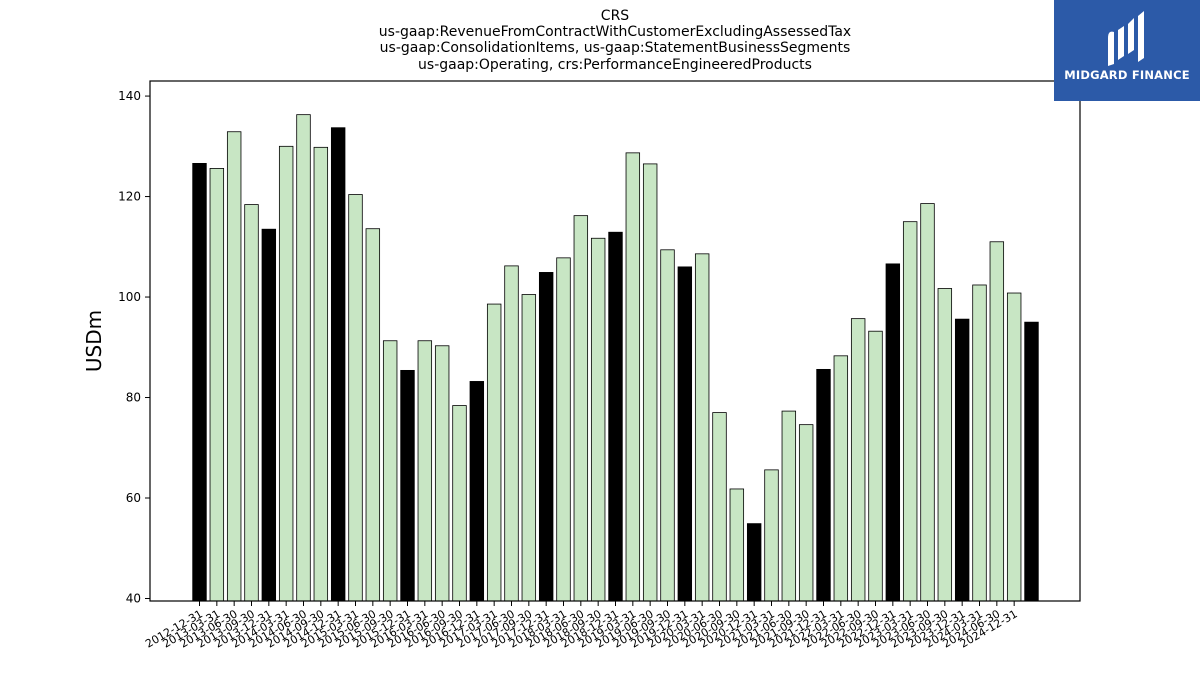 The width and height of the screenshot is (1200, 675). What do you see at coordinates (615, 16) in the screenshot?
I see `title-line-1: CRS` at bounding box center [615, 16].